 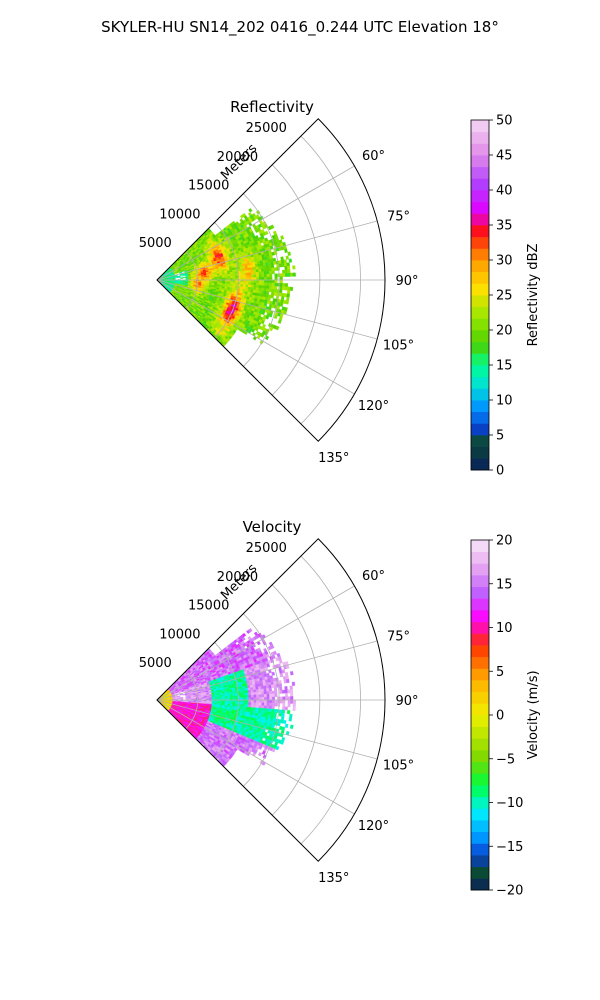 I want to click on radial-tick-label: 10000, so click(x=179, y=214).